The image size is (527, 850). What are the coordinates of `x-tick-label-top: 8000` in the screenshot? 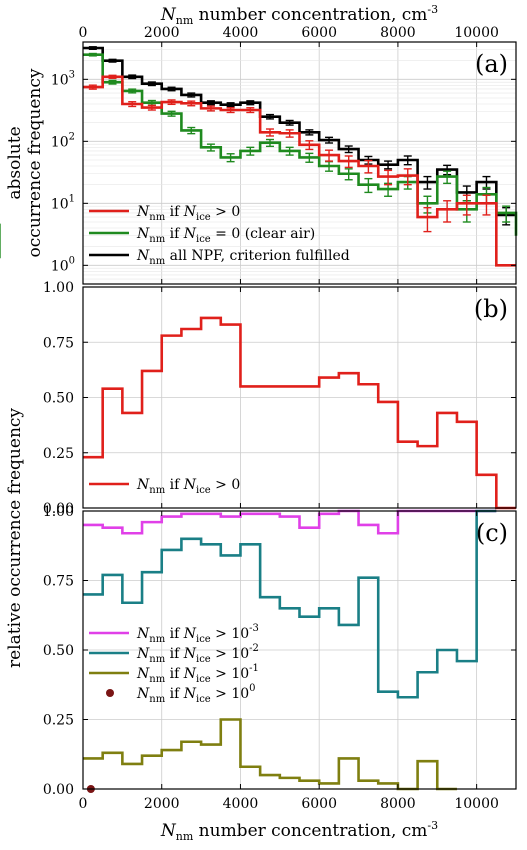 It's located at (398, 33).